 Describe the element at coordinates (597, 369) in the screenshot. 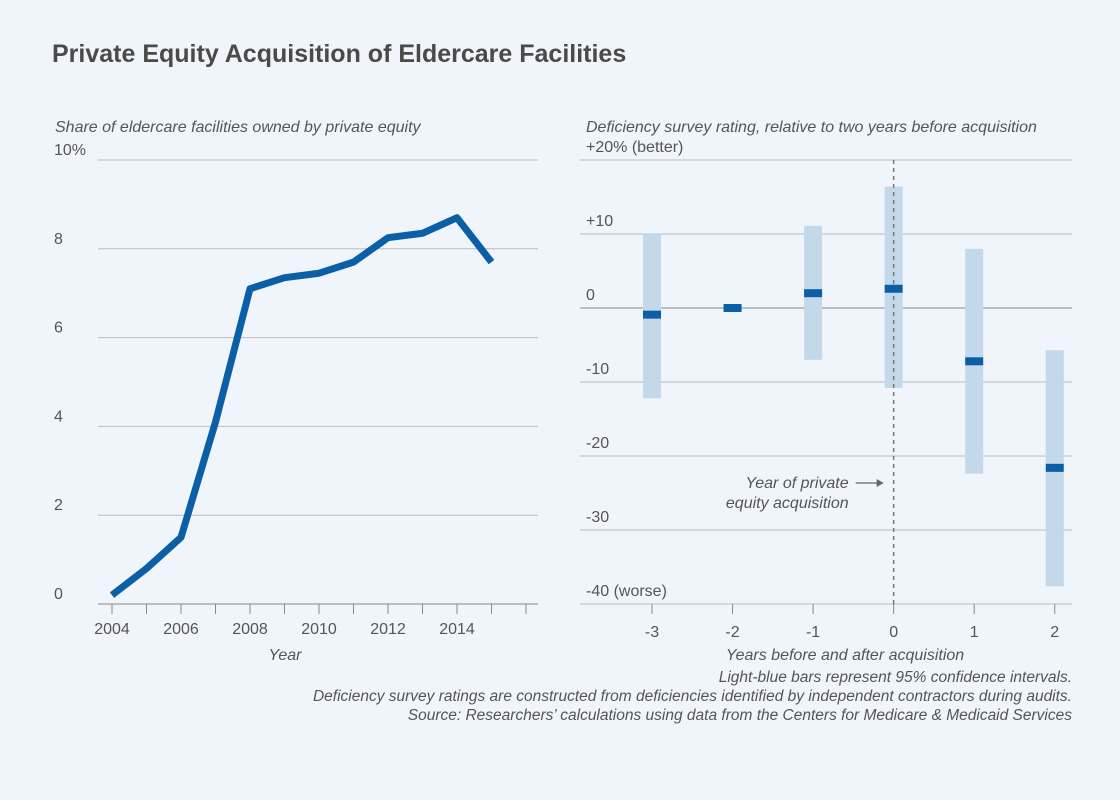

I see `y-tick-label: -10` at that location.